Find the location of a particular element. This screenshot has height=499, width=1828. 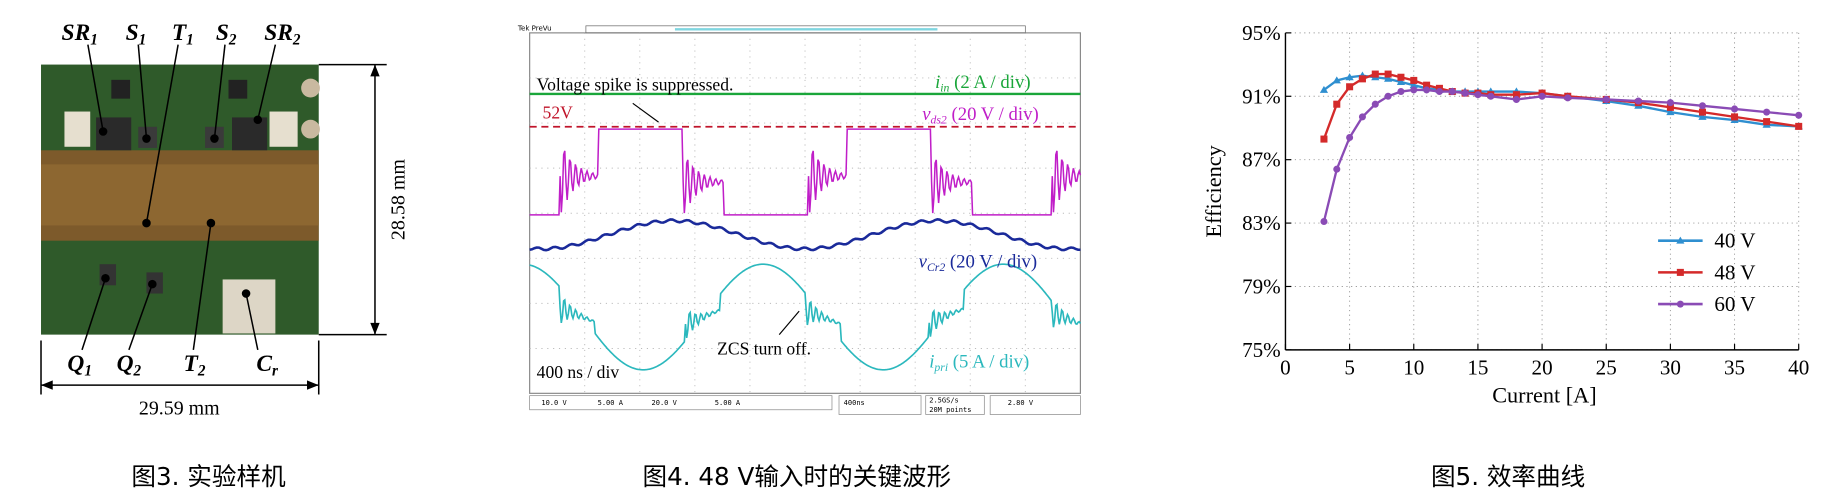

part-label: SR2 is located at coordinates (282, 34).